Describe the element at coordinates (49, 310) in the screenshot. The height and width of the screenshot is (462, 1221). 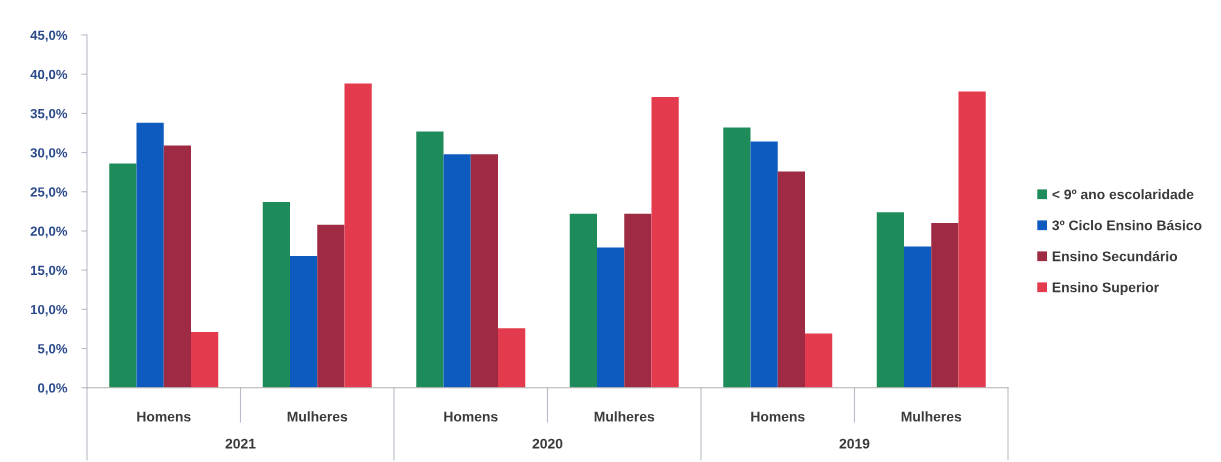
I see `y-tick-label: 10,0%` at that location.